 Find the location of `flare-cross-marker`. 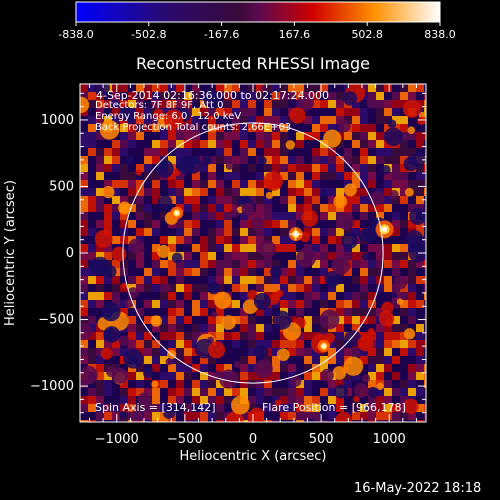

flare-cross-marker is located at coordinates (295, 234).